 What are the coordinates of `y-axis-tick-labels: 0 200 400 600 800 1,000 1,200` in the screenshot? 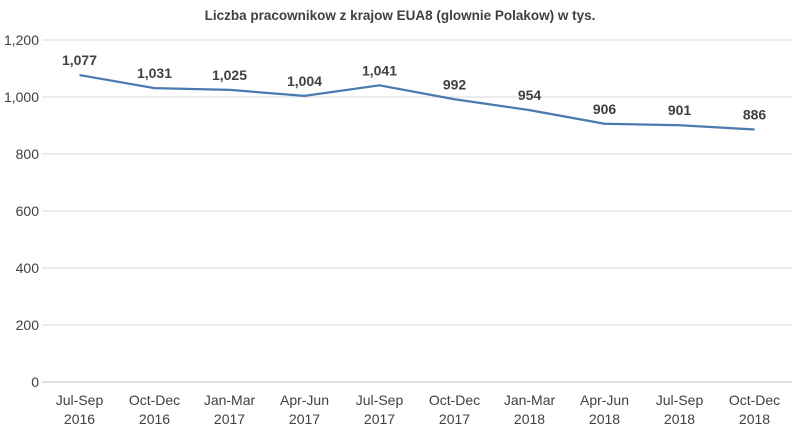 It's located at (21, 211).